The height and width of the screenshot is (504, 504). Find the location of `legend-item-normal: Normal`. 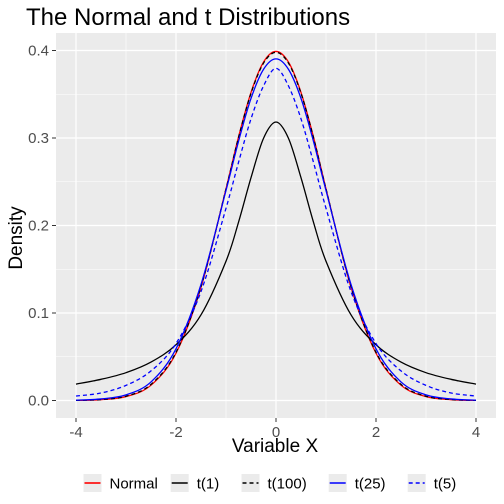

legend-item-normal: Normal is located at coordinates (120, 483).